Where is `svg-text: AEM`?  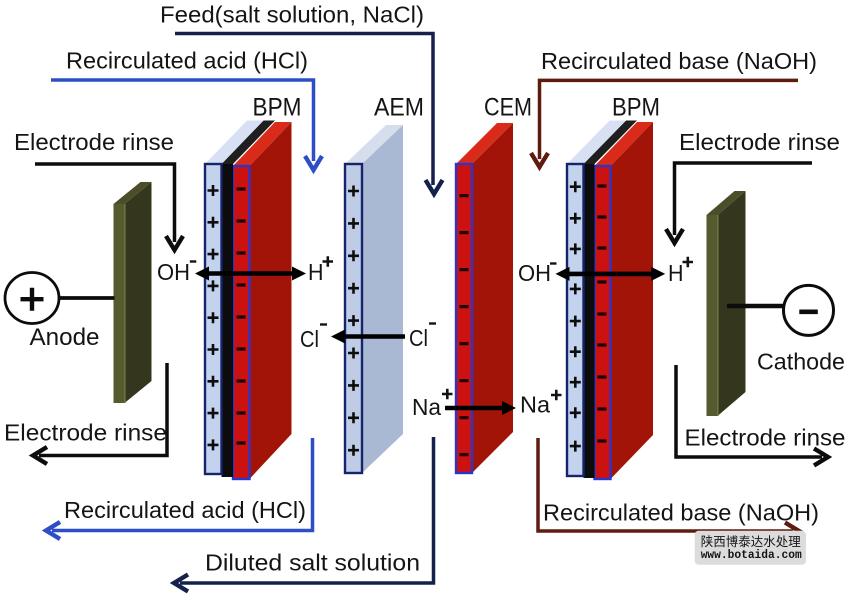 svg-text: AEM is located at coordinates (399, 108).